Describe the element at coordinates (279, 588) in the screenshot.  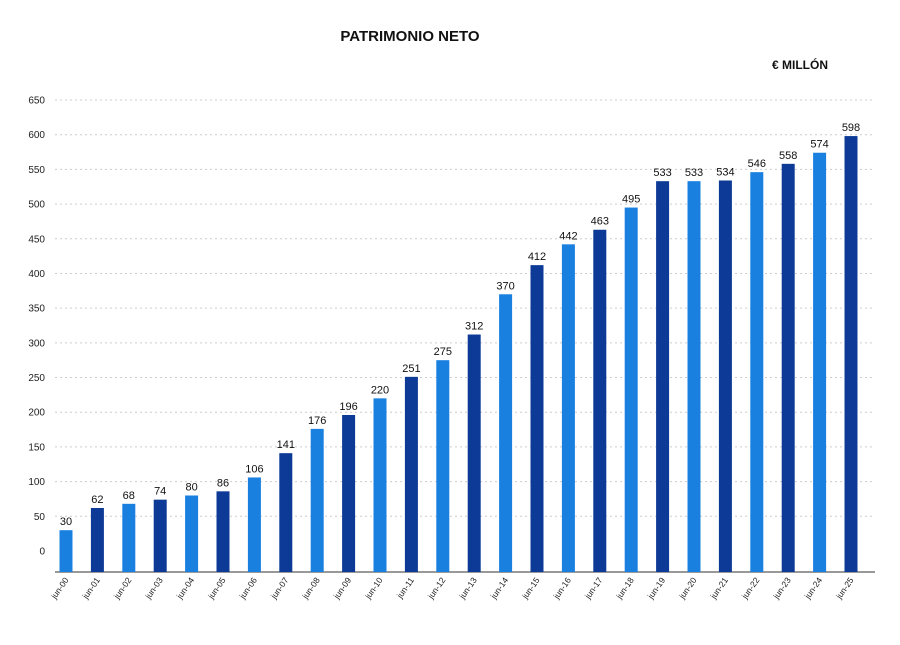
I see `x-tick-label: jun-07` at that location.